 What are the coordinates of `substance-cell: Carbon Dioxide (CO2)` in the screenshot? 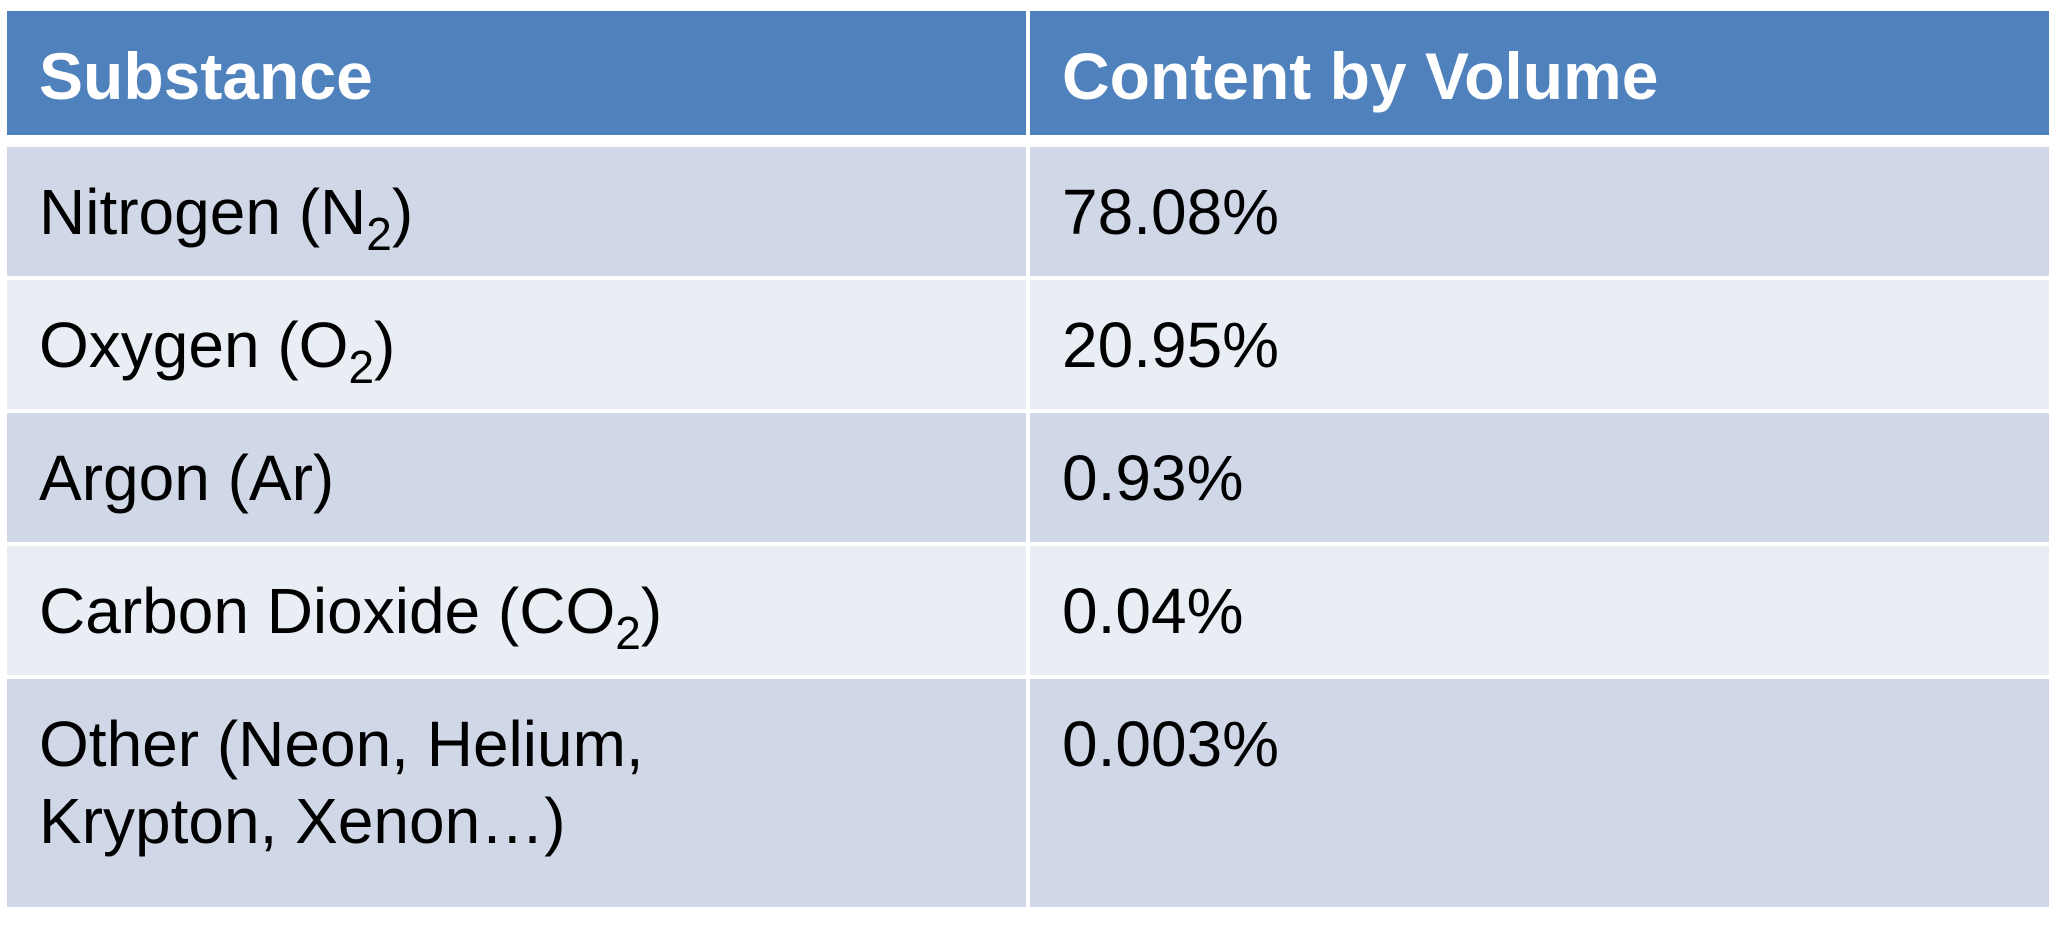 It's located at (516, 610).